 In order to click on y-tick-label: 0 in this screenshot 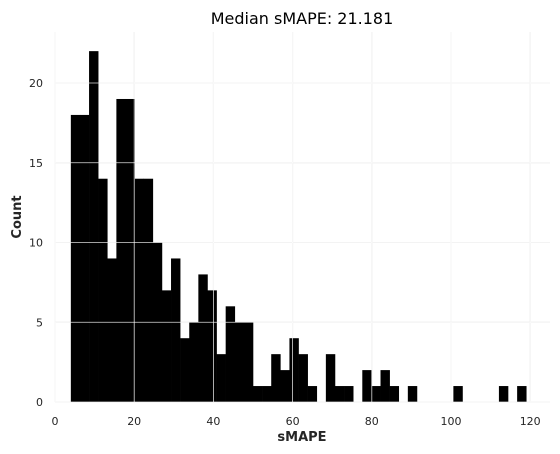, I will do `click(39, 402)`.